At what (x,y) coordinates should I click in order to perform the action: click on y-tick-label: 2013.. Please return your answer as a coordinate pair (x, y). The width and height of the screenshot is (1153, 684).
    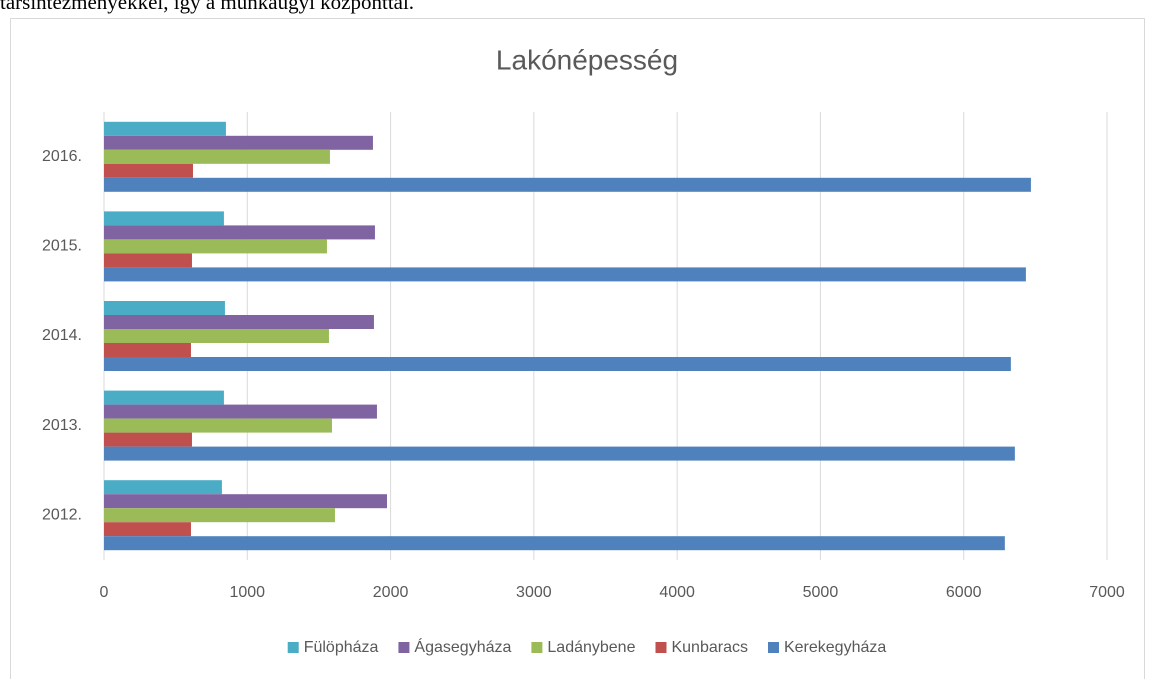
    Looking at the image, I should click on (62, 425).